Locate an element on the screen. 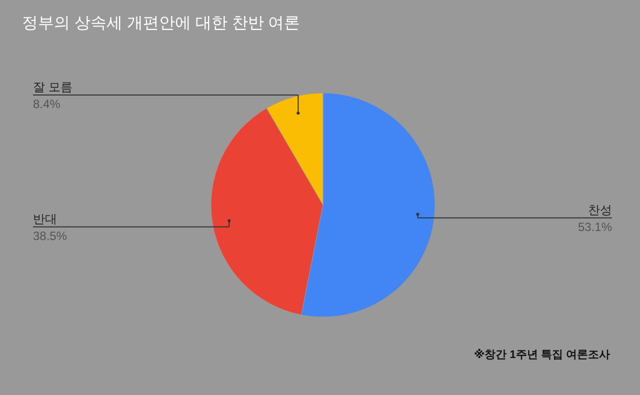 Image resolution: width=640 pixels, height=395 pixels. text: ※창간 1주년 특집 여론조사 is located at coordinates (542, 354).